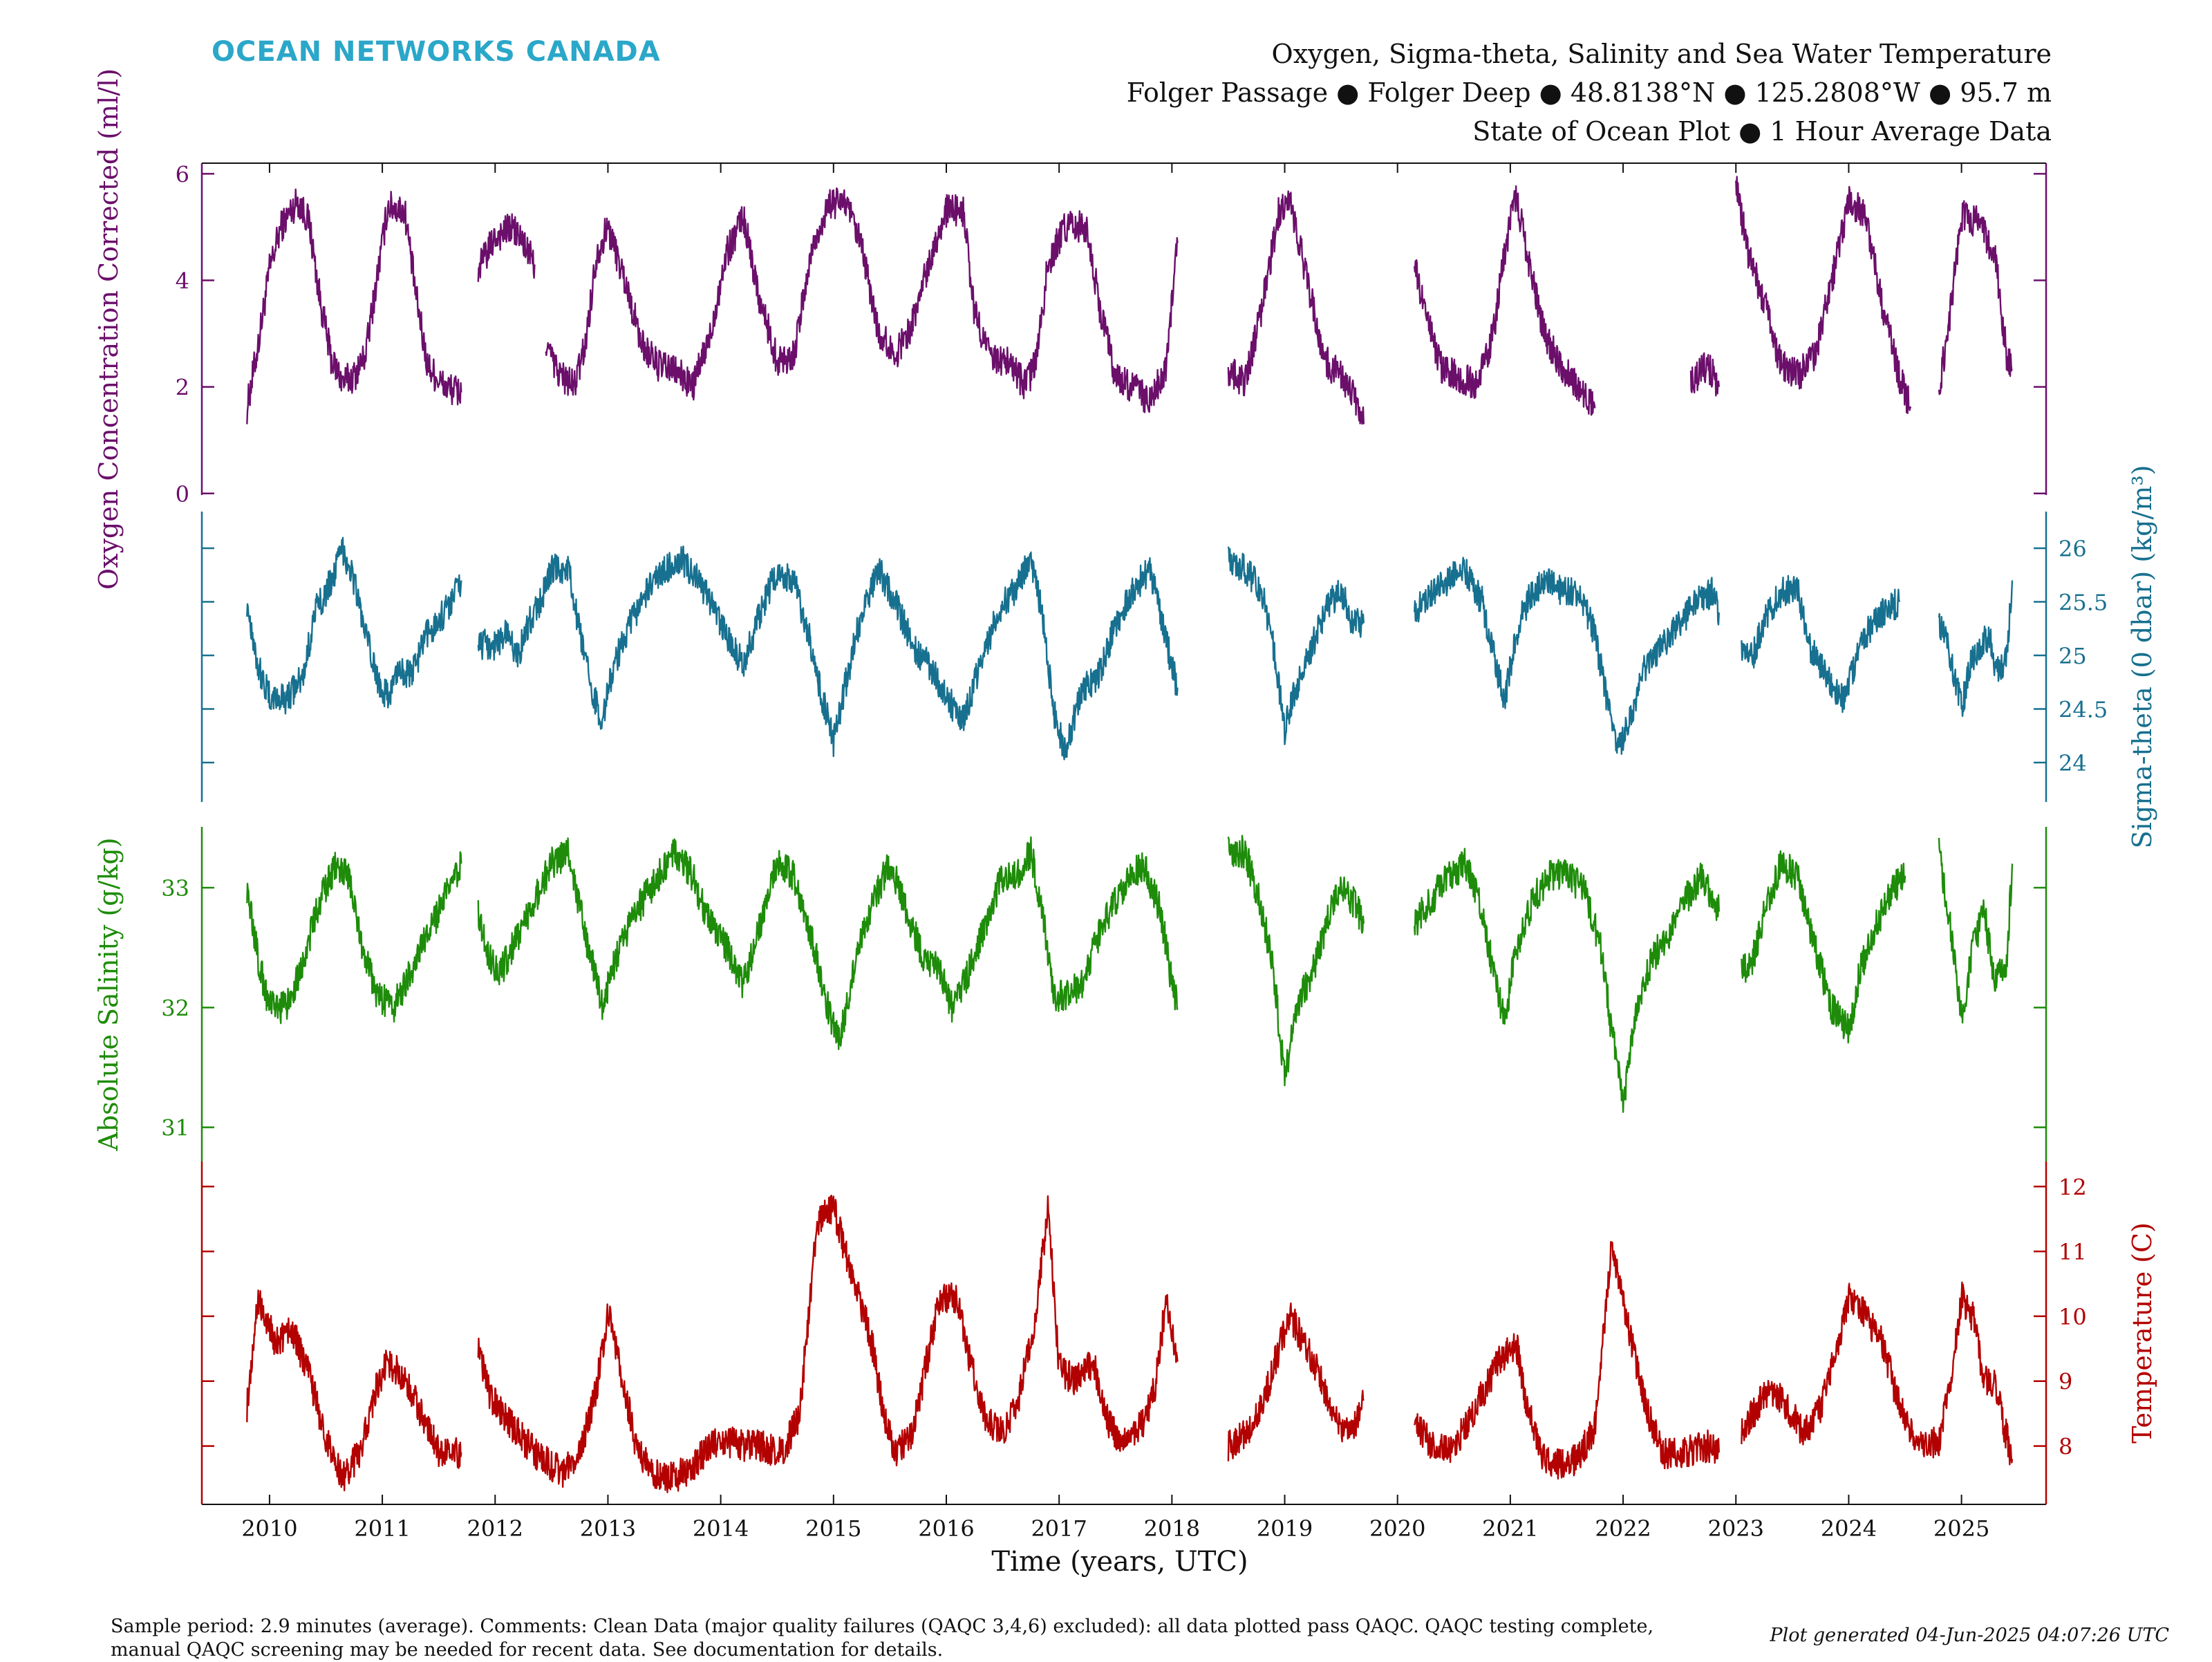 The image size is (2212, 1662). Describe the element at coordinates (1736, 1529) in the screenshot. I see `x-tick-label: 2023` at that location.